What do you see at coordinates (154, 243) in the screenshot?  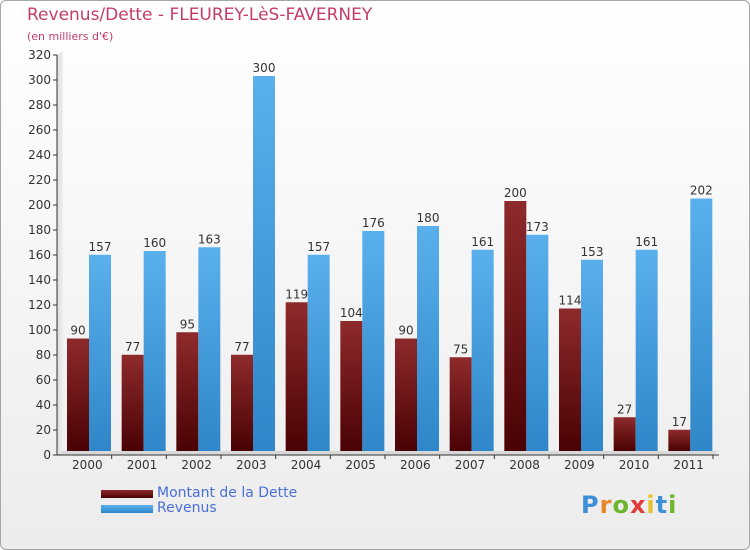 I see `data-label-revenus-2001: 160` at bounding box center [154, 243].